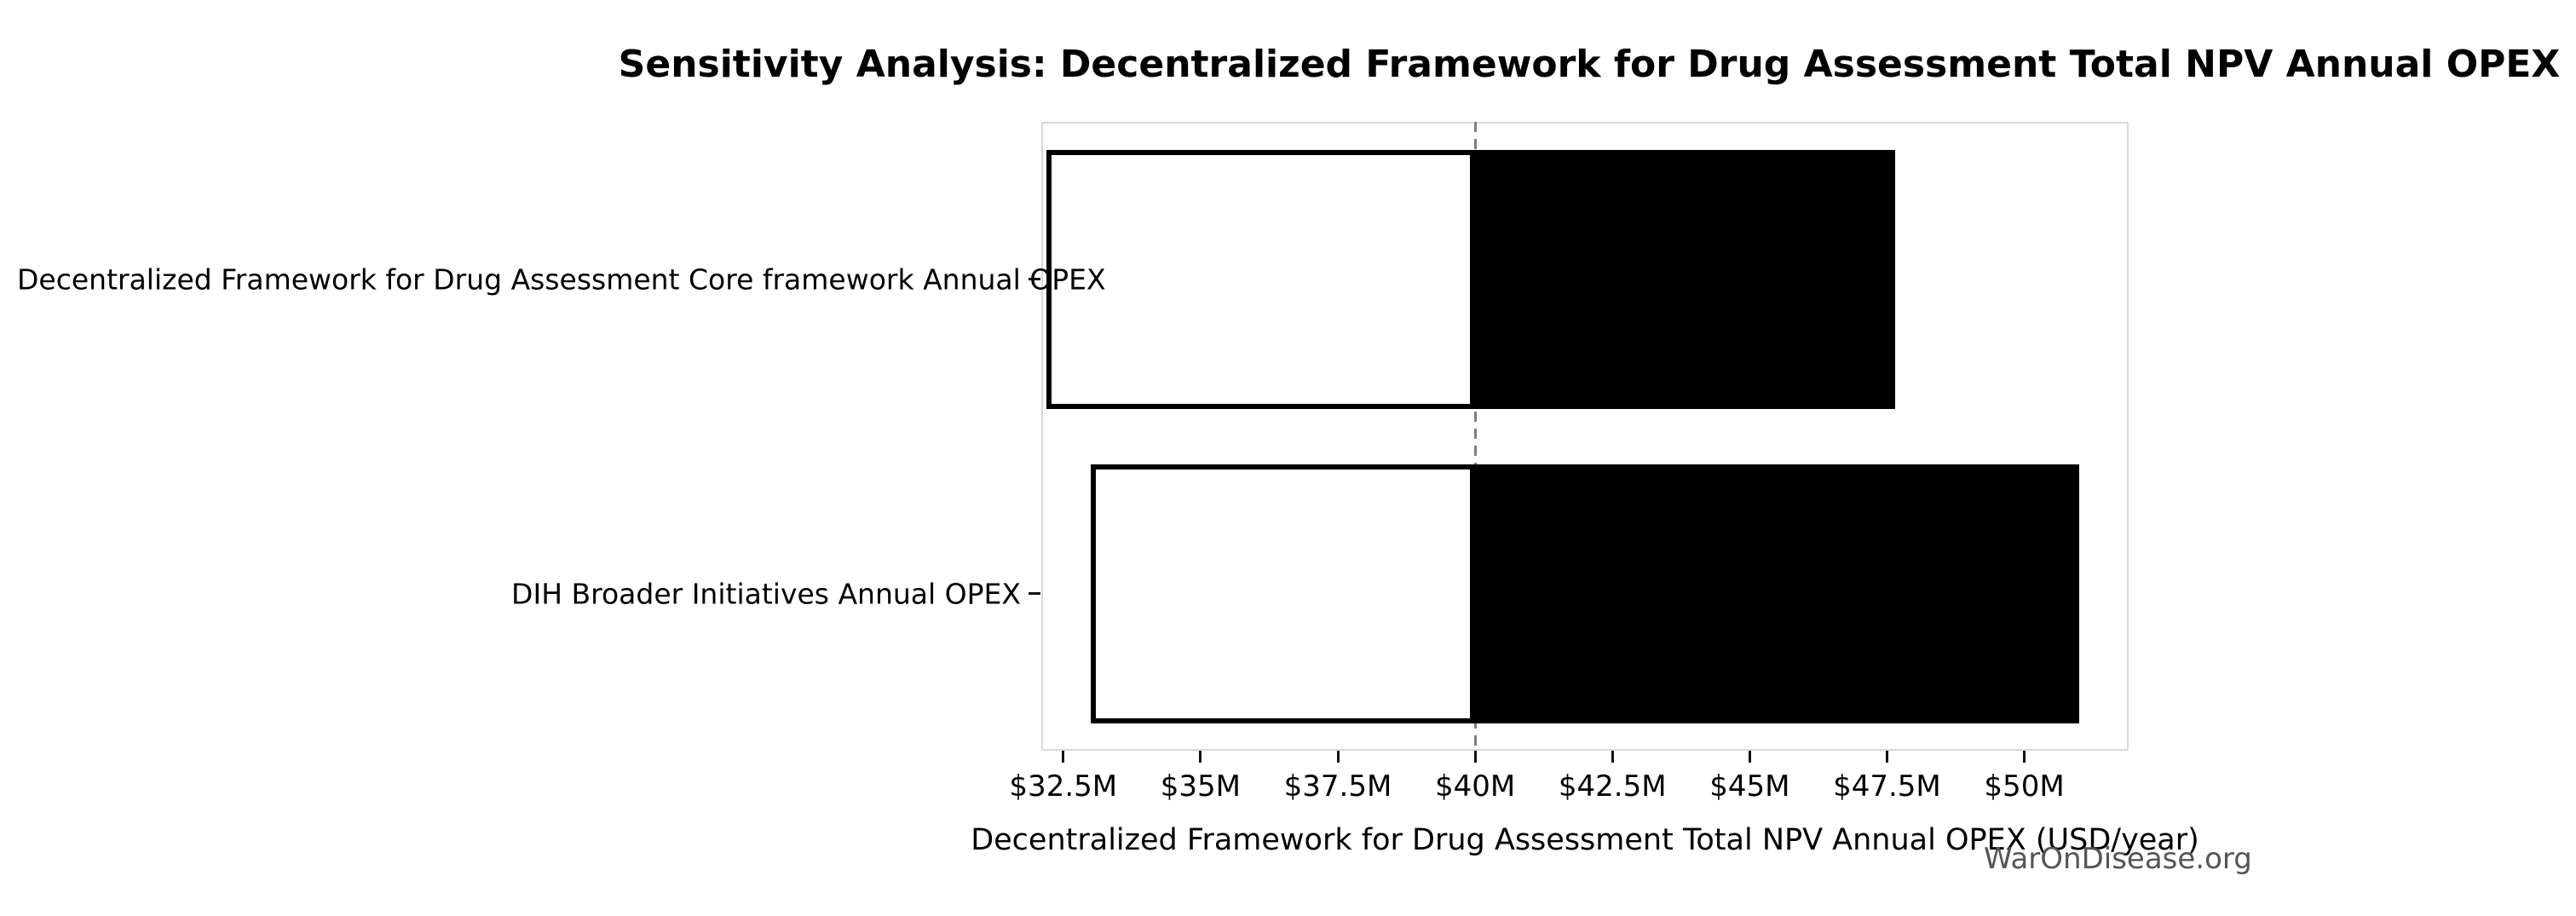 The height and width of the screenshot is (916, 2576). What do you see at coordinates (1337, 786) in the screenshot?
I see `x-axis-tick-label: $37.5M` at bounding box center [1337, 786].